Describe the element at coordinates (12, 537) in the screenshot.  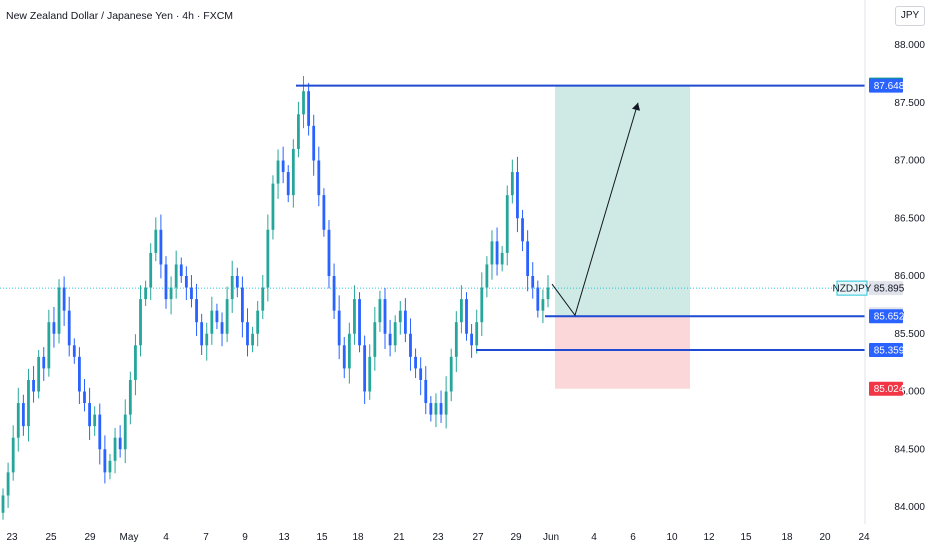
I see `time-tick-label: 23` at that location.